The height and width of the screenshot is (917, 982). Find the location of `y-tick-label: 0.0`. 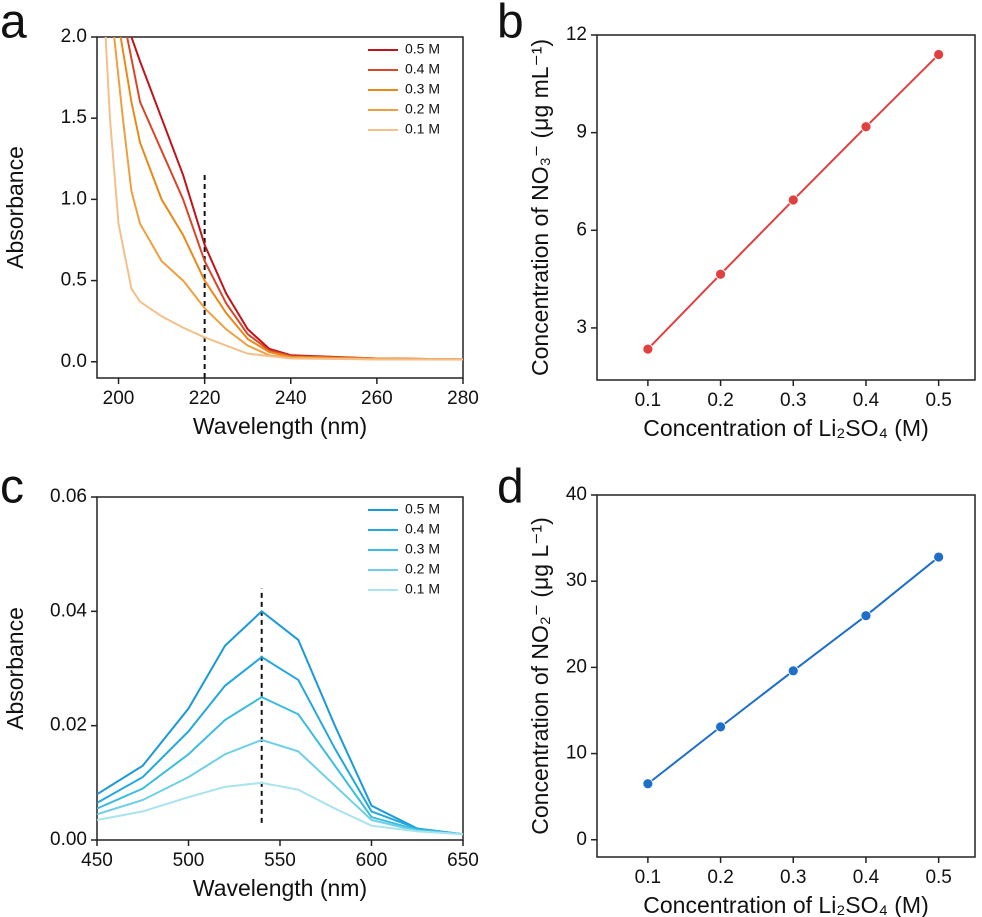

y-tick-label: 0.0 is located at coordinates (74, 361).